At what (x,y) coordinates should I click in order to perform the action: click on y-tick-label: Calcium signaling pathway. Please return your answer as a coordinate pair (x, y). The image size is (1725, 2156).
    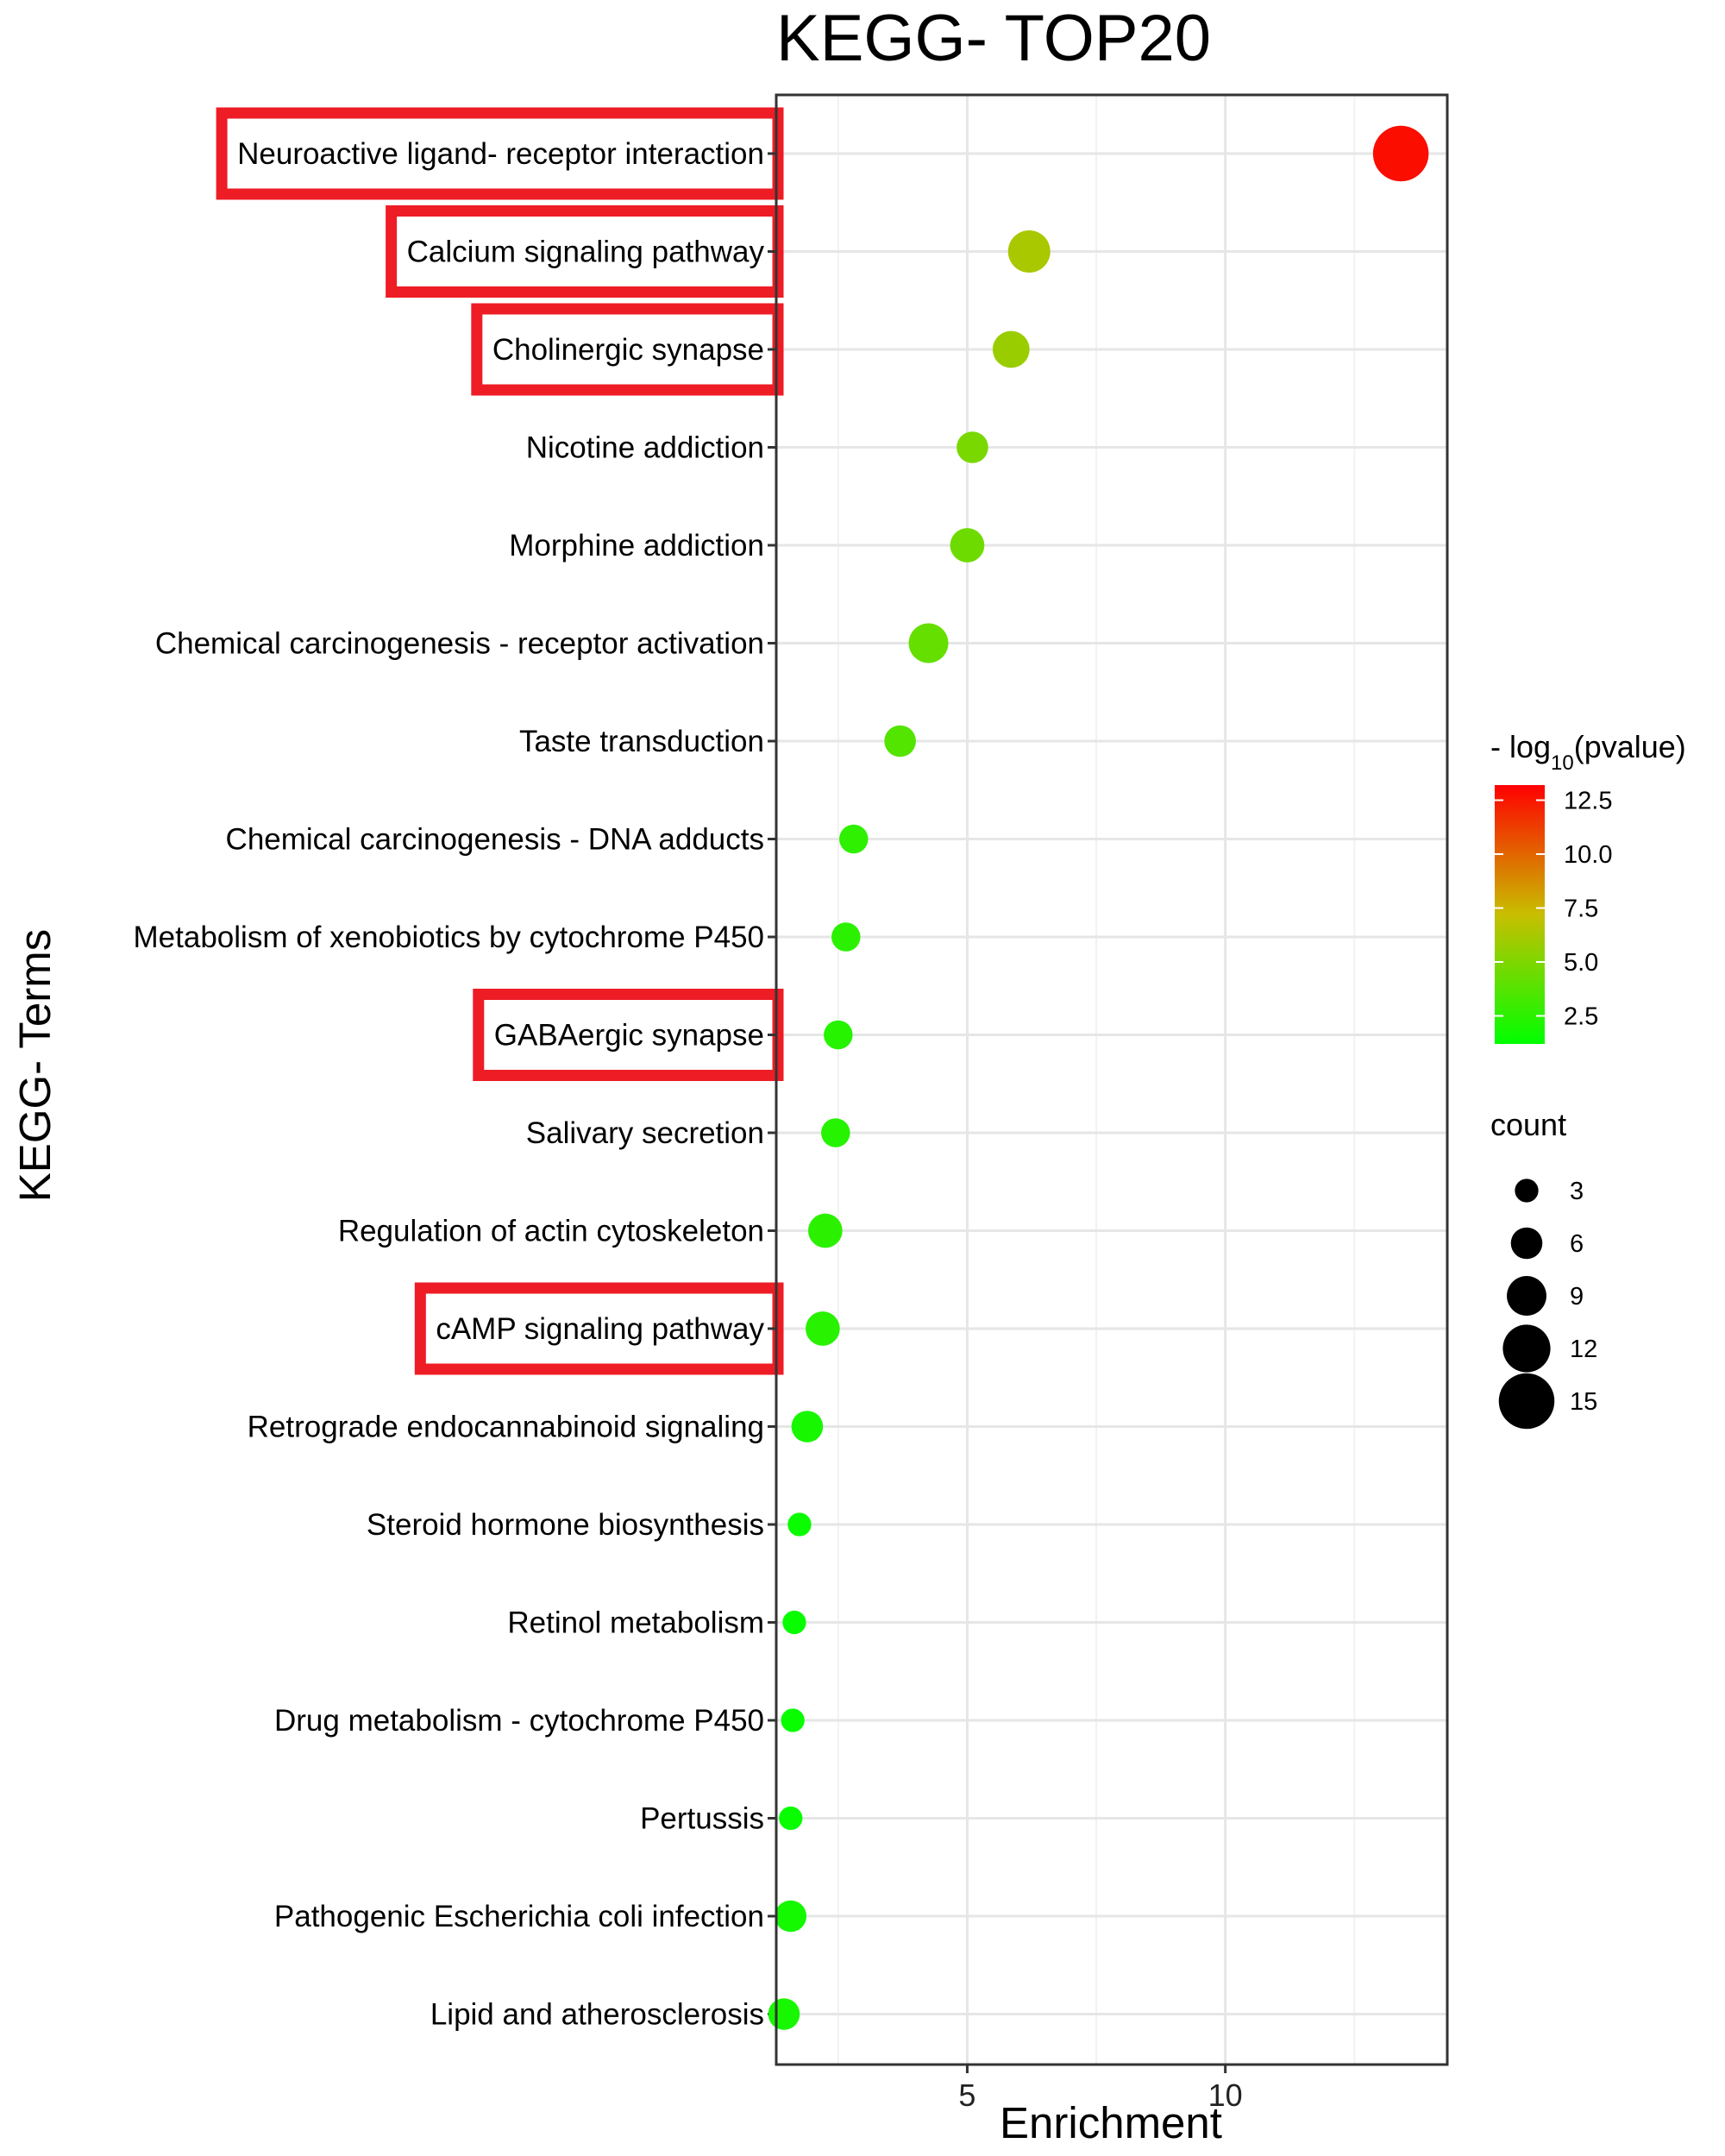
    Looking at the image, I should click on (586, 253).